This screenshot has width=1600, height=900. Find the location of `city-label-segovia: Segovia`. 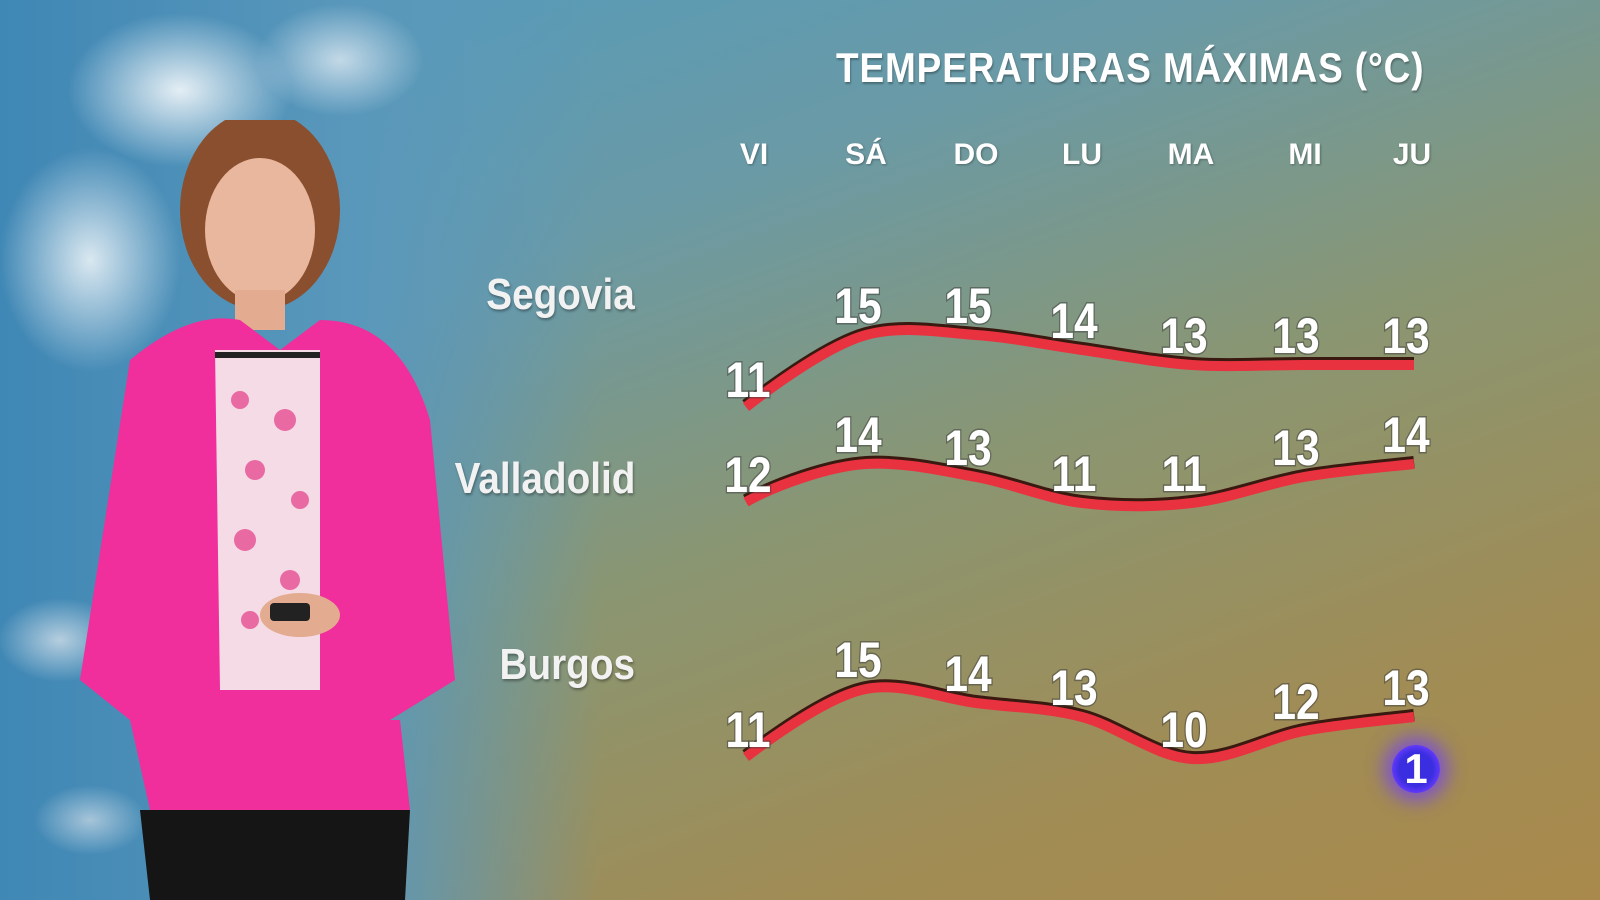

city-label-segovia: Segovia is located at coordinates (561, 294).